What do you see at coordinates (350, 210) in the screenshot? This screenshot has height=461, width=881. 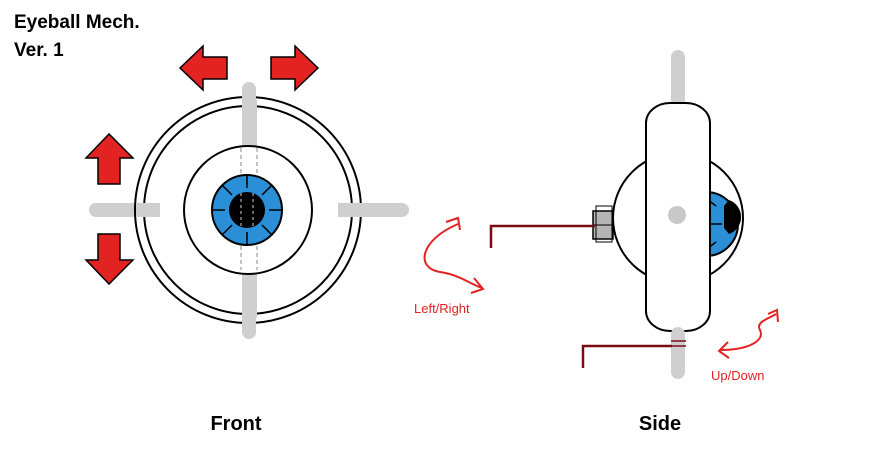 I see `right-rod-band` at bounding box center [350, 210].